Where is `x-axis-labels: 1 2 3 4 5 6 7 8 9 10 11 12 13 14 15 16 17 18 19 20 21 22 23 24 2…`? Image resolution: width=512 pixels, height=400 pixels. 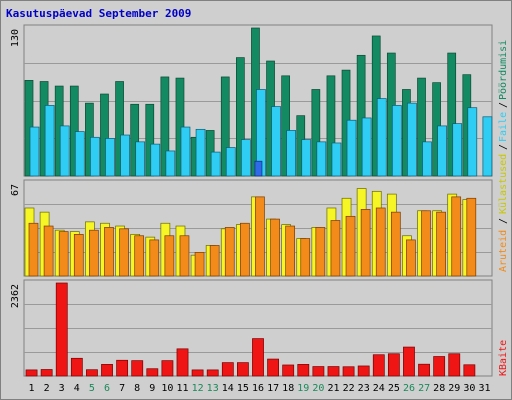 x-axis-labels: 1 2 3 4 5 6 7 8 9 10 11 12 13 14 15 16 17 18 19 20 21 22 23 24 2… is located at coordinates (259, 388).